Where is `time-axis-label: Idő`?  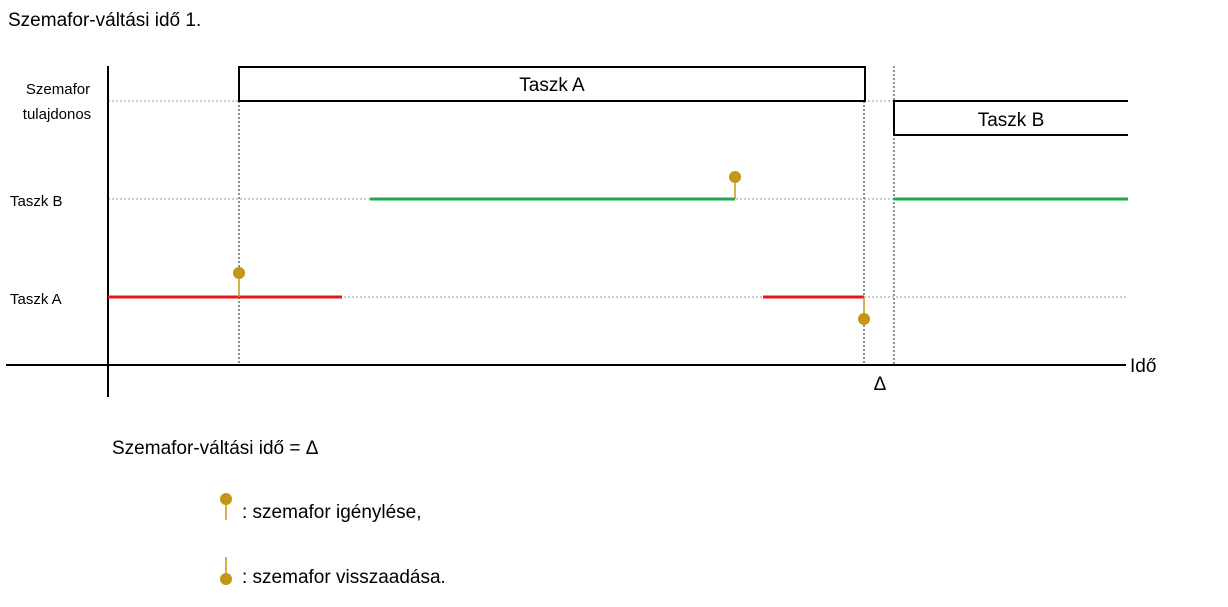 time-axis-label: Idő is located at coordinates (1143, 366).